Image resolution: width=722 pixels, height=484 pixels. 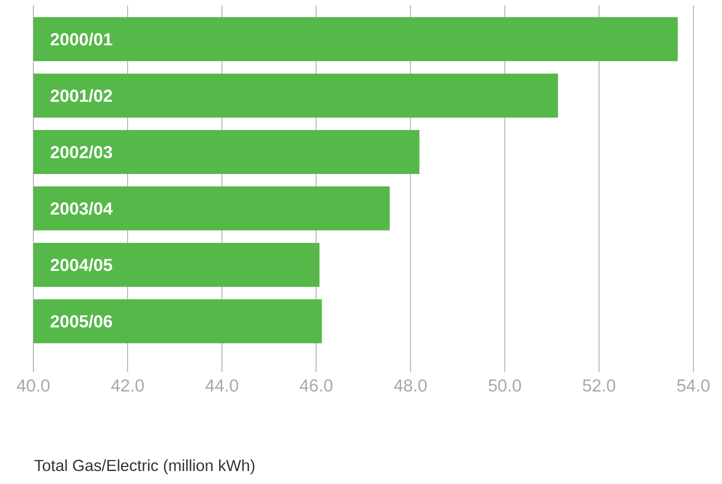 What do you see at coordinates (81, 152) in the screenshot?
I see `y-tick-label: 2002/03` at bounding box center [81, 152].